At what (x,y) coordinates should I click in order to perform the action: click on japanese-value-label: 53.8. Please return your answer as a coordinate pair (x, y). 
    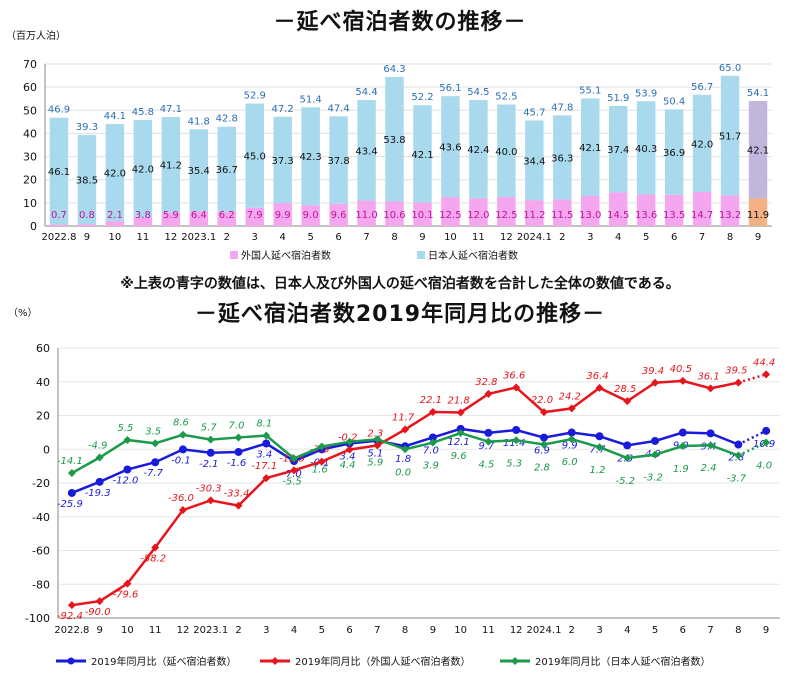
    Looking at the image, I should click on (394, 140).